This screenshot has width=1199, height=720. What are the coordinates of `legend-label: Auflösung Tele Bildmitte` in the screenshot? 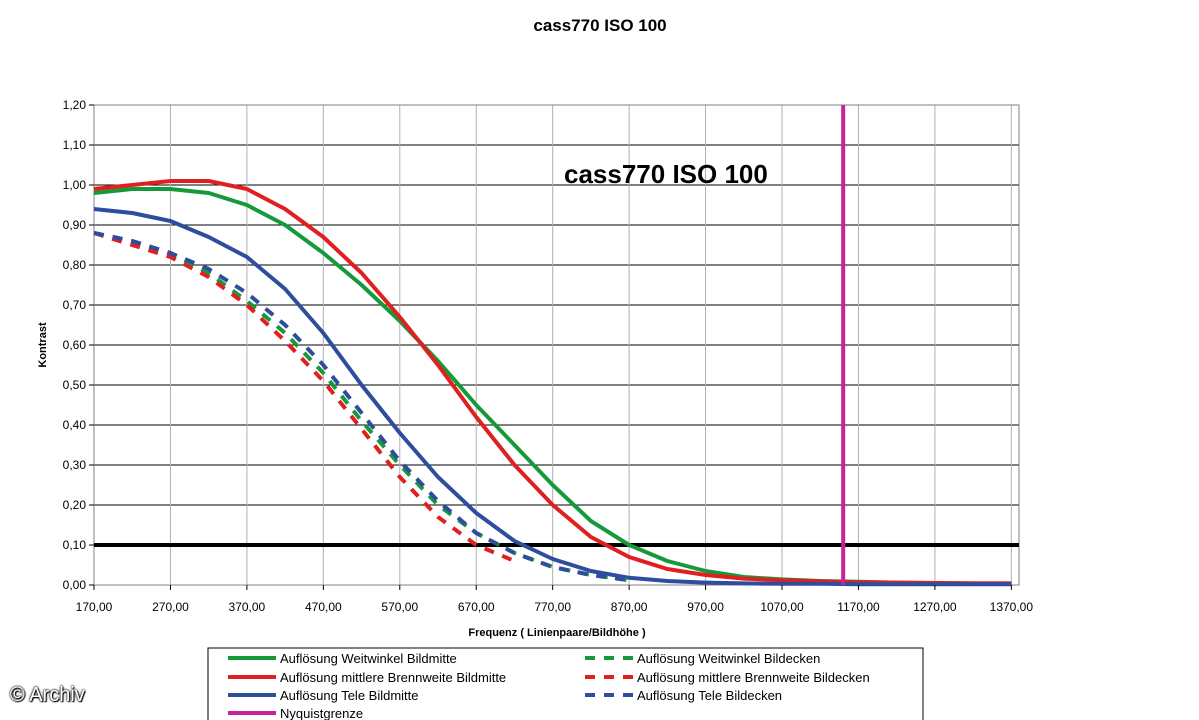 It's located at (349, 695).